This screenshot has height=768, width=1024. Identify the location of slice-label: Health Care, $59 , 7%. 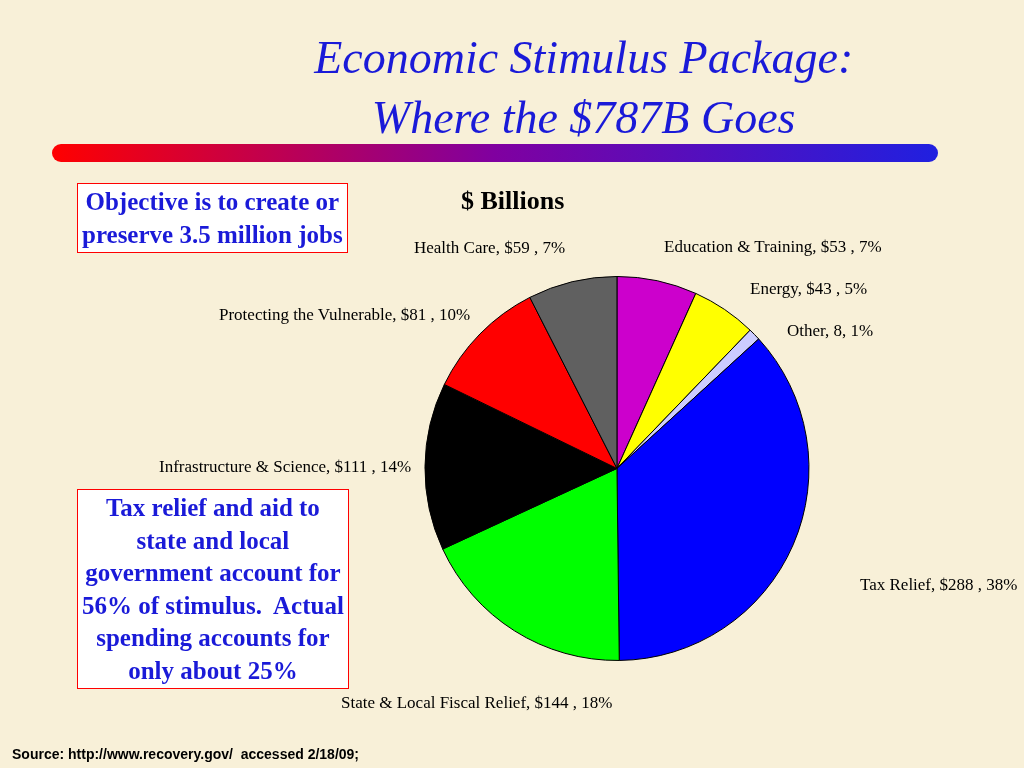
(490, 247).